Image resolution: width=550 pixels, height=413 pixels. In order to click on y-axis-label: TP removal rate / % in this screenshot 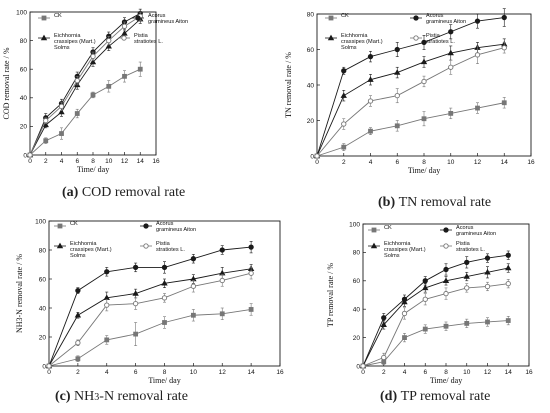, I will do `click(330, 295)`.